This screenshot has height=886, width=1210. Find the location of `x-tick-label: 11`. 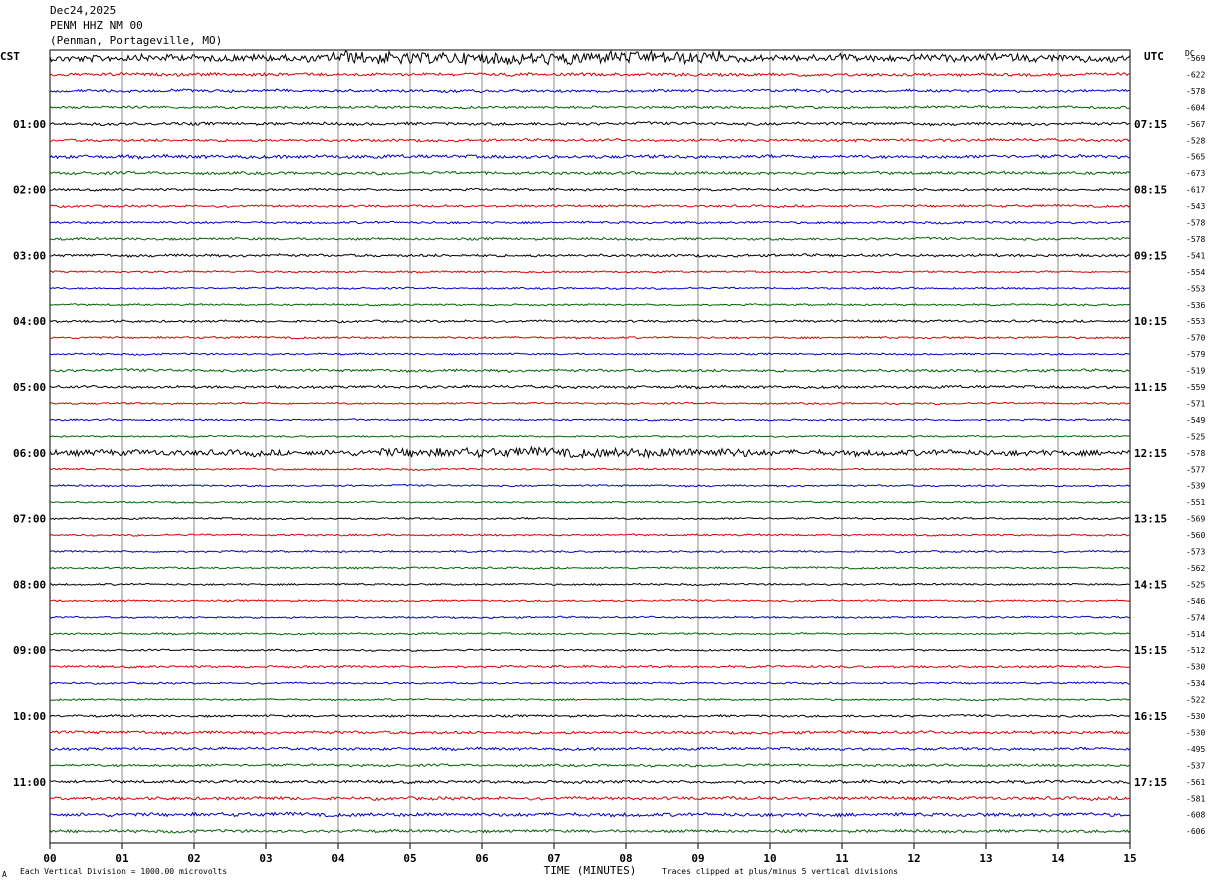

x-tick-label: 11 is located at coordinates (842, 858).